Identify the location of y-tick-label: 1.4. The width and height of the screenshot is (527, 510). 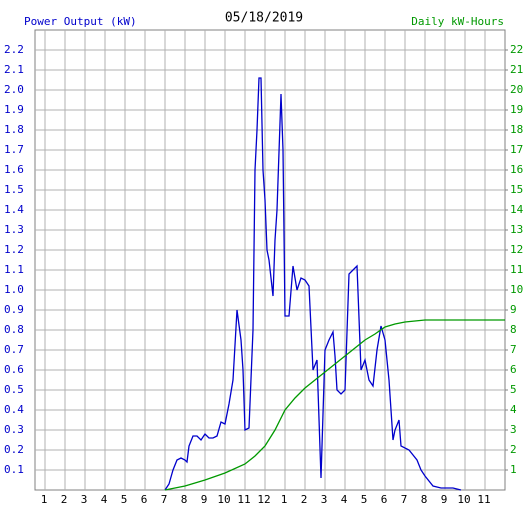
(14, 209).